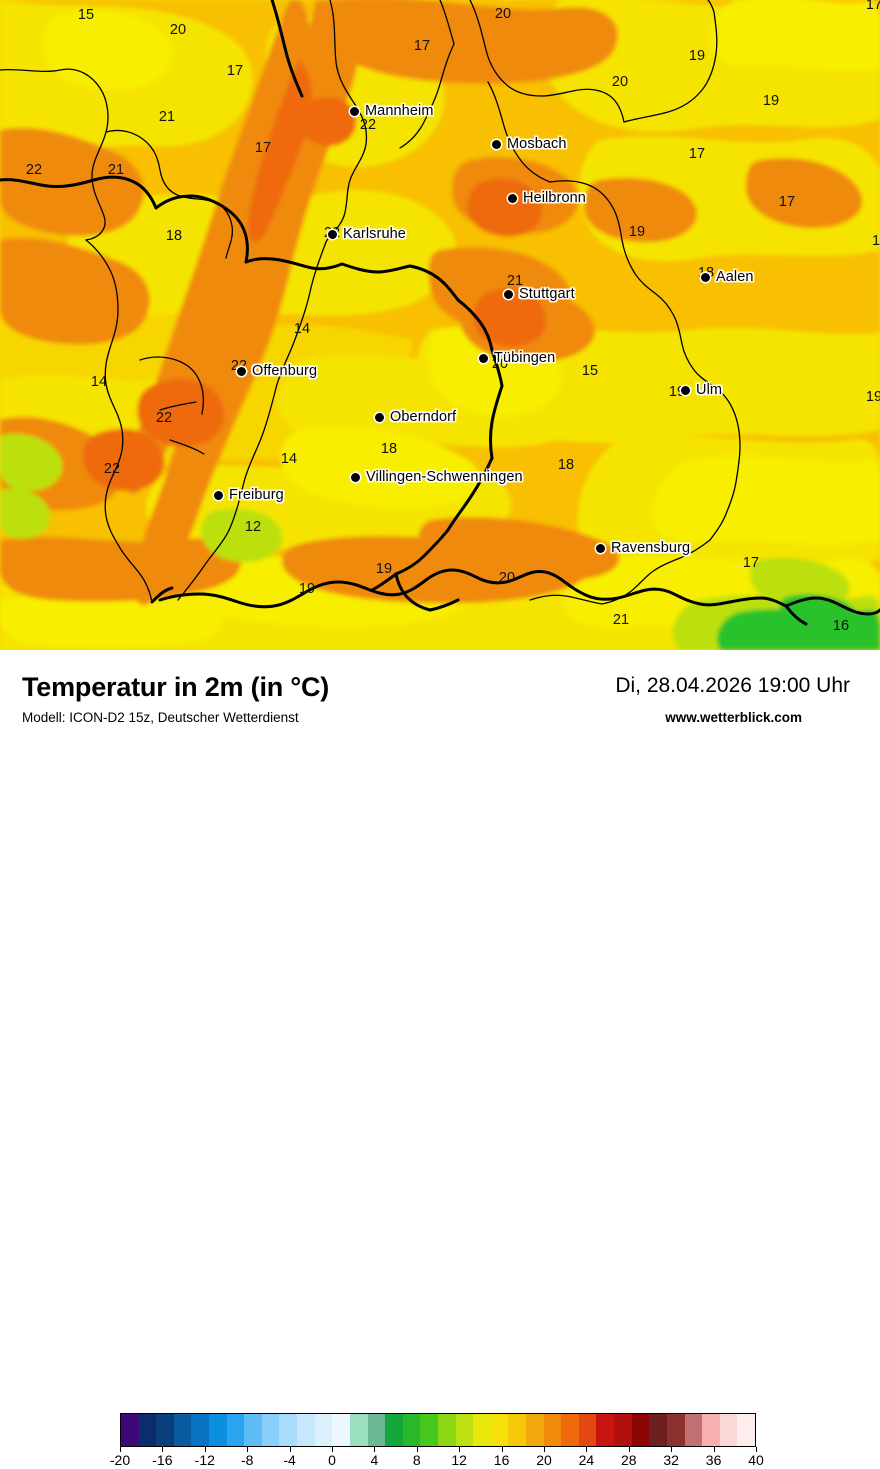 This screenshot has height=1469, width=880. Describe the element at coordinates (423, 417) in the screenshot. I see `city-label: Oberndorf` at that location.